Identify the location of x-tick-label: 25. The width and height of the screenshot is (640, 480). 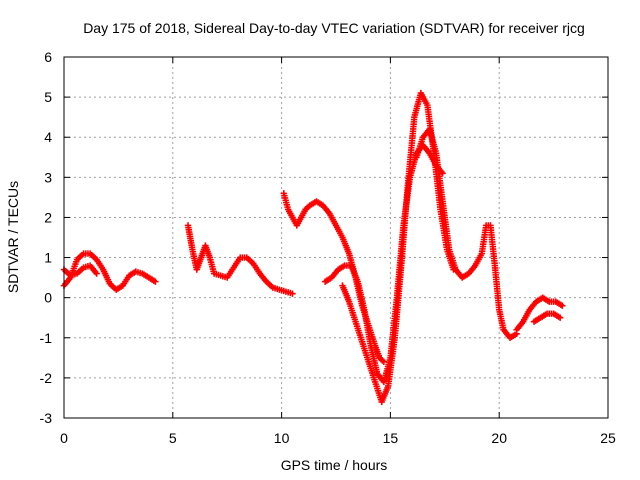
(608, 438).